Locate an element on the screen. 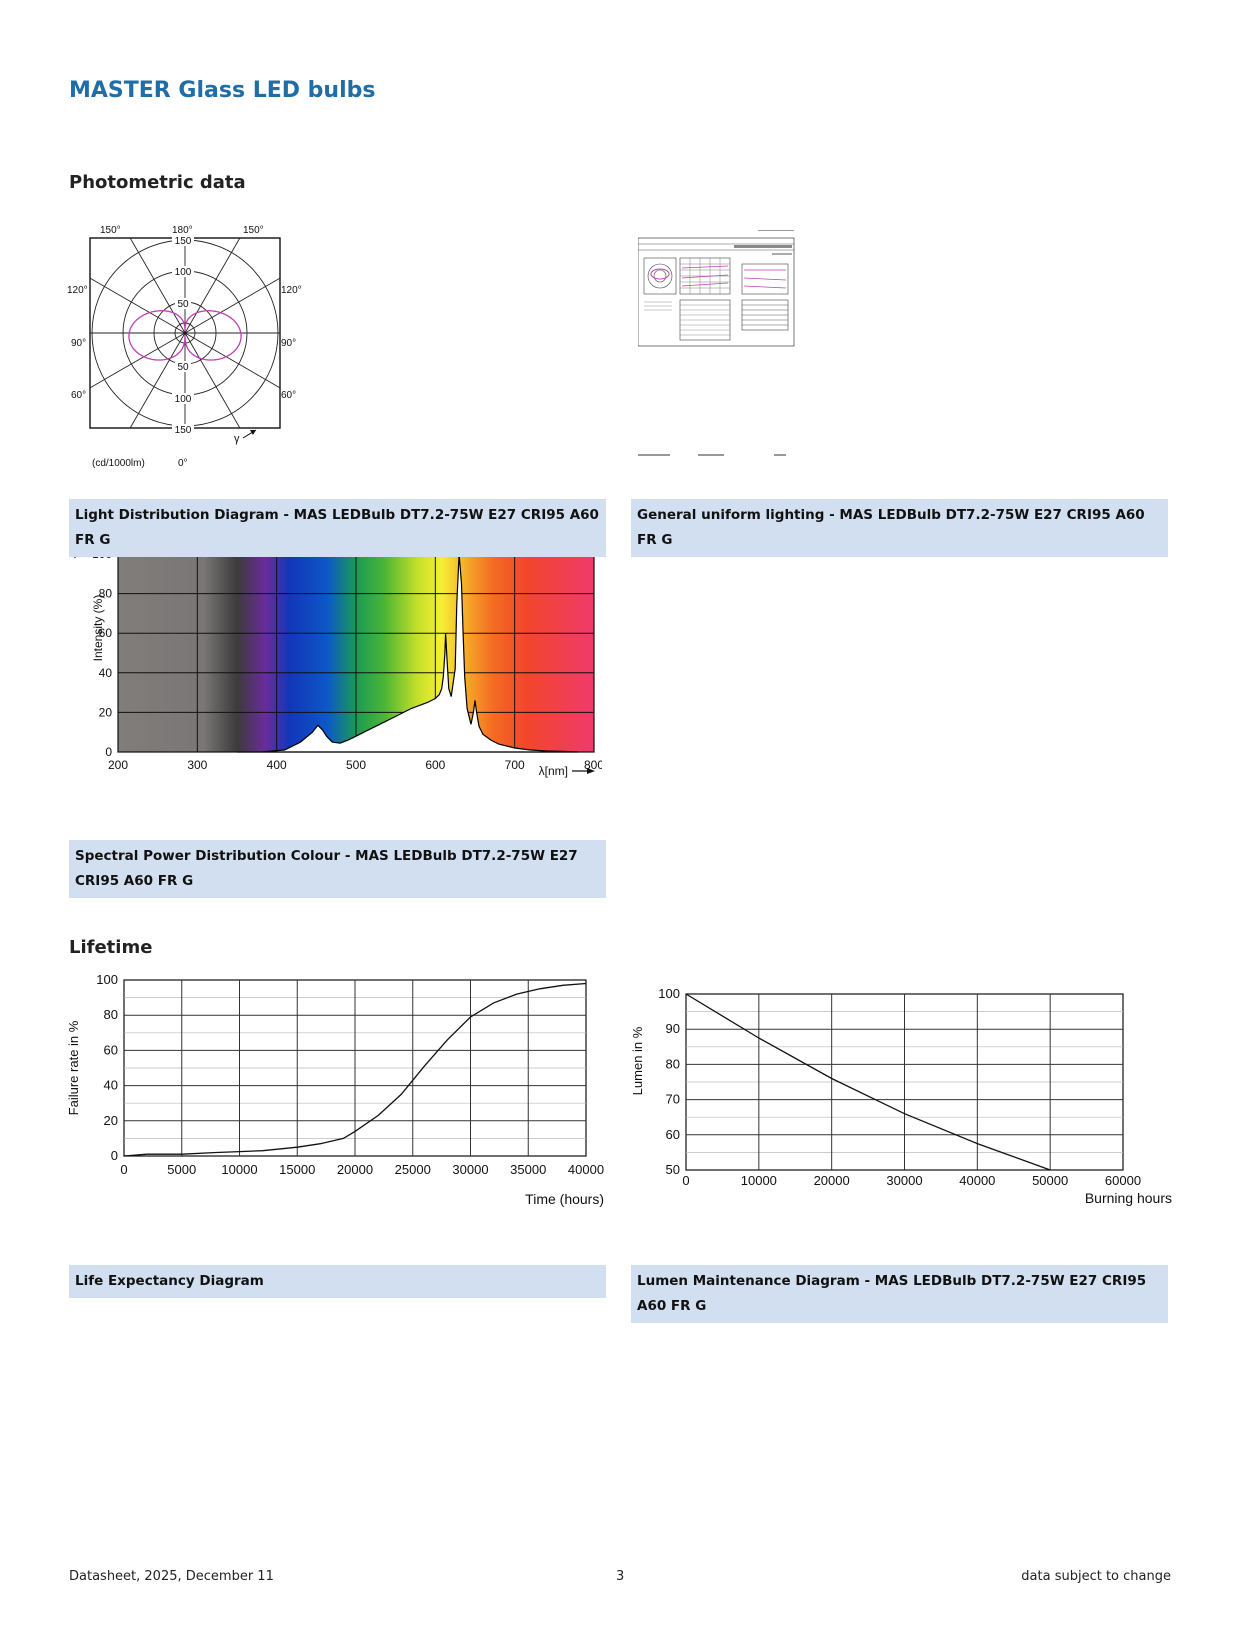 Image resolution: width=1240 pixels, height=1648 pixels. y-tick-label: 90 is located at coordinates (673, 1028).